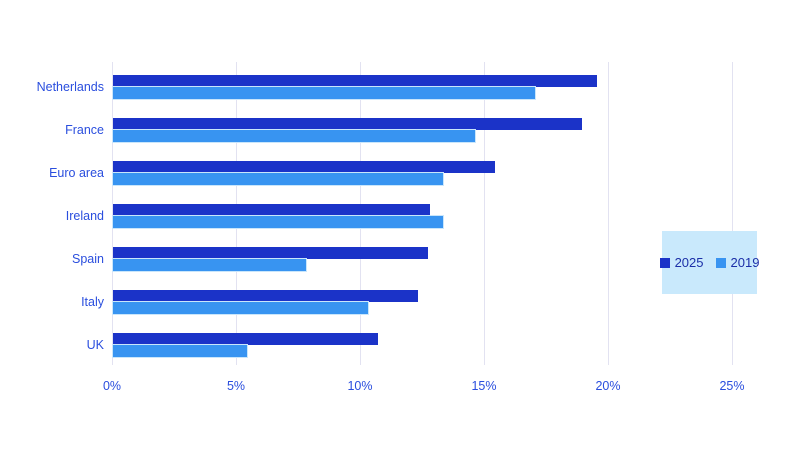  What do you see at coordinates (304, 167) in the screenshot?
I see `bar-2025-euro-area` at bounding box center [304, 167].